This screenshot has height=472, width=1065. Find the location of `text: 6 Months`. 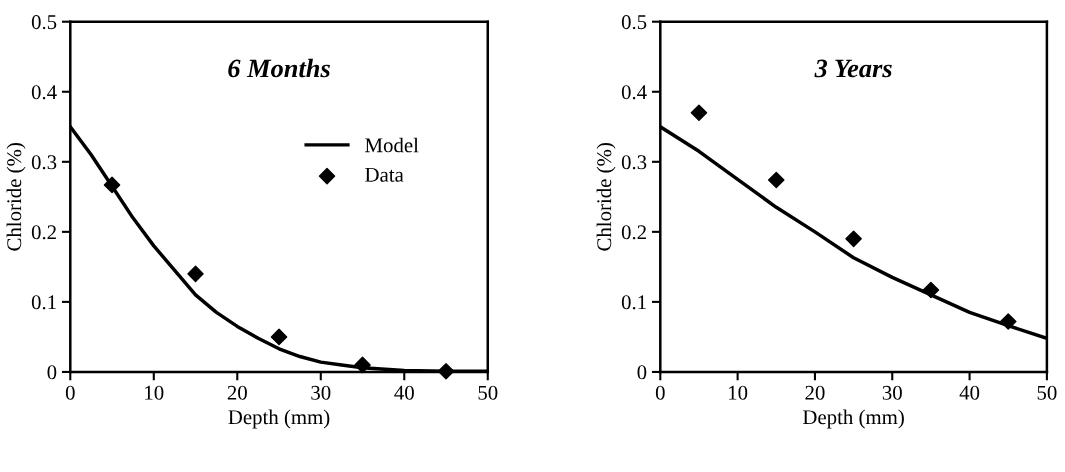

text: 6 Months is located at coordinates (279, 68).